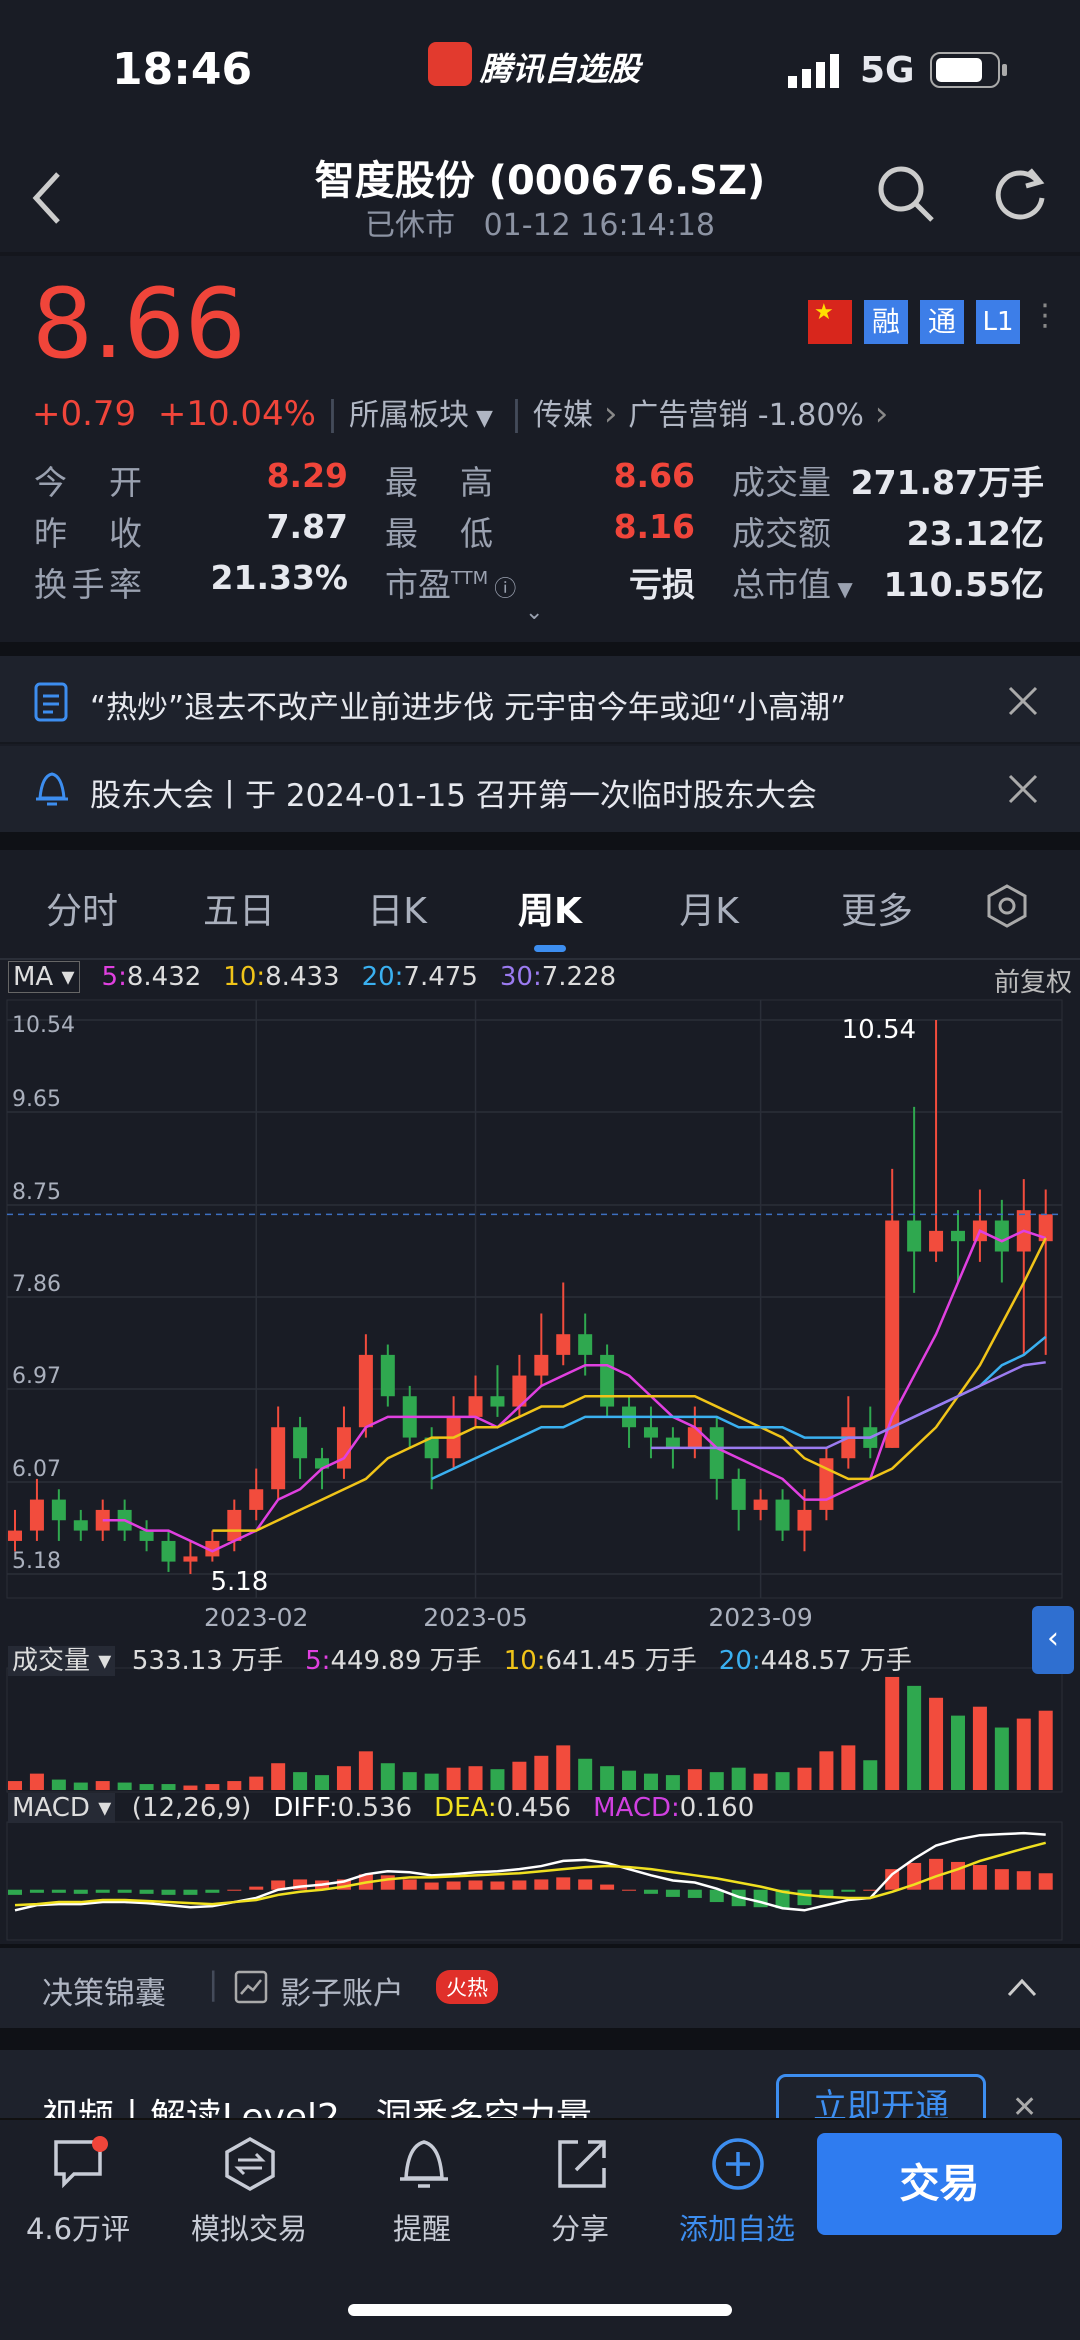 Image resolution: width=1080 pixels, height=2340 pixels. Describe the element at coordinates (84, 414) in the screenshot. I see `change: +0.79` at that location.